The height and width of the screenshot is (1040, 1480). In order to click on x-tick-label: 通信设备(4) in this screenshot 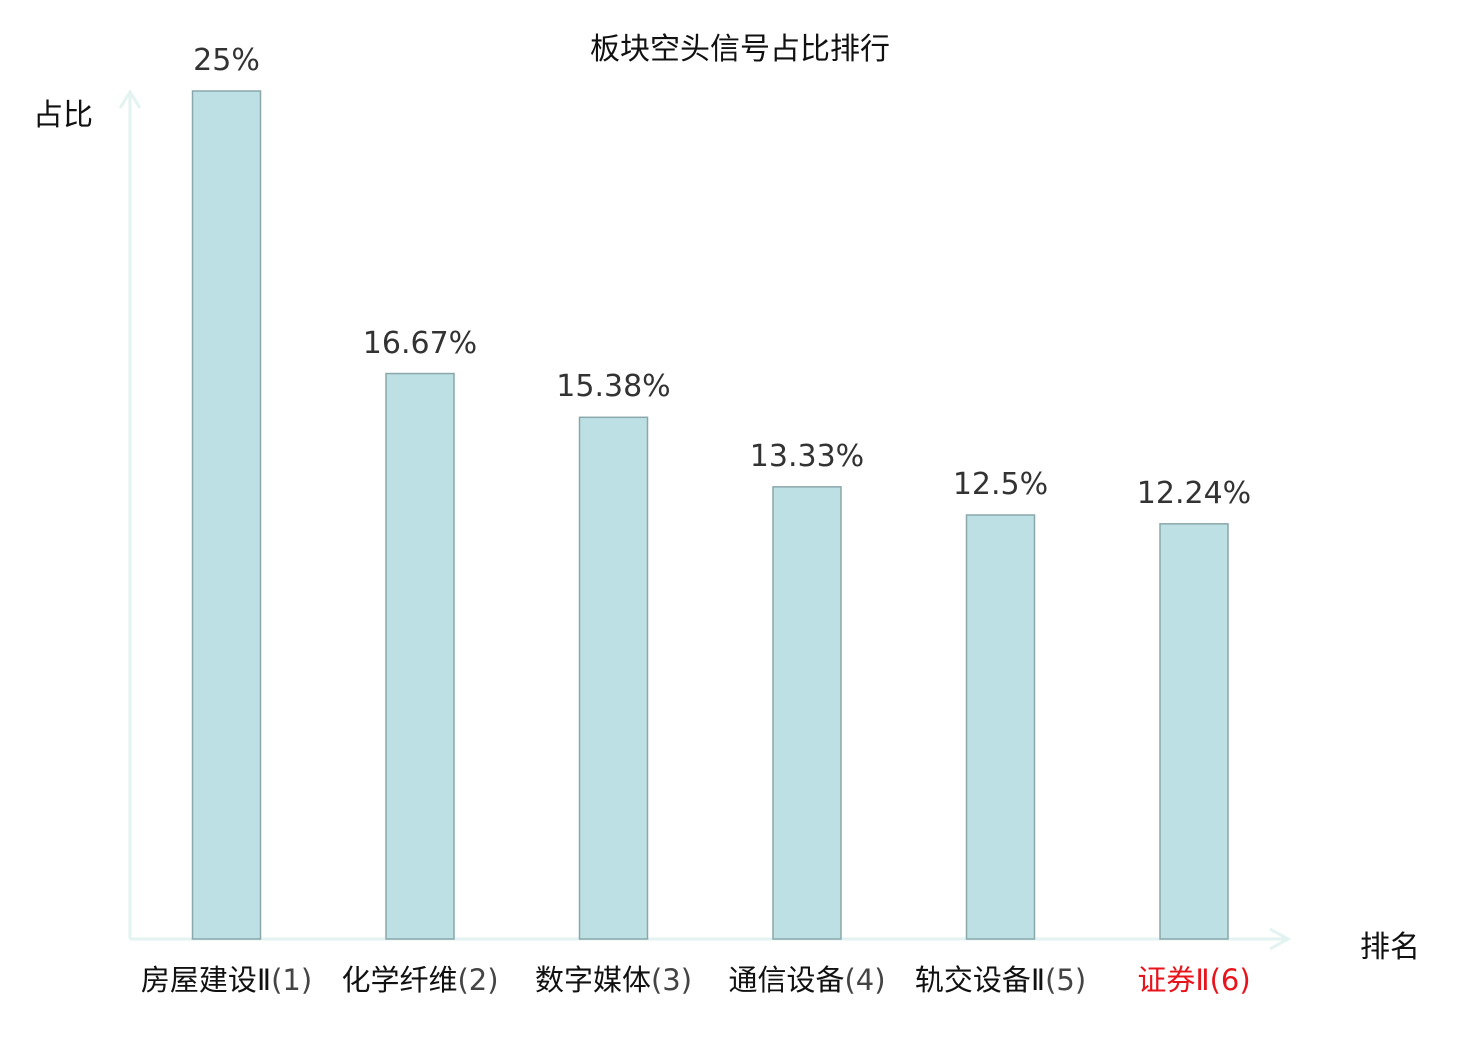, I will do `click(807, 980)`.